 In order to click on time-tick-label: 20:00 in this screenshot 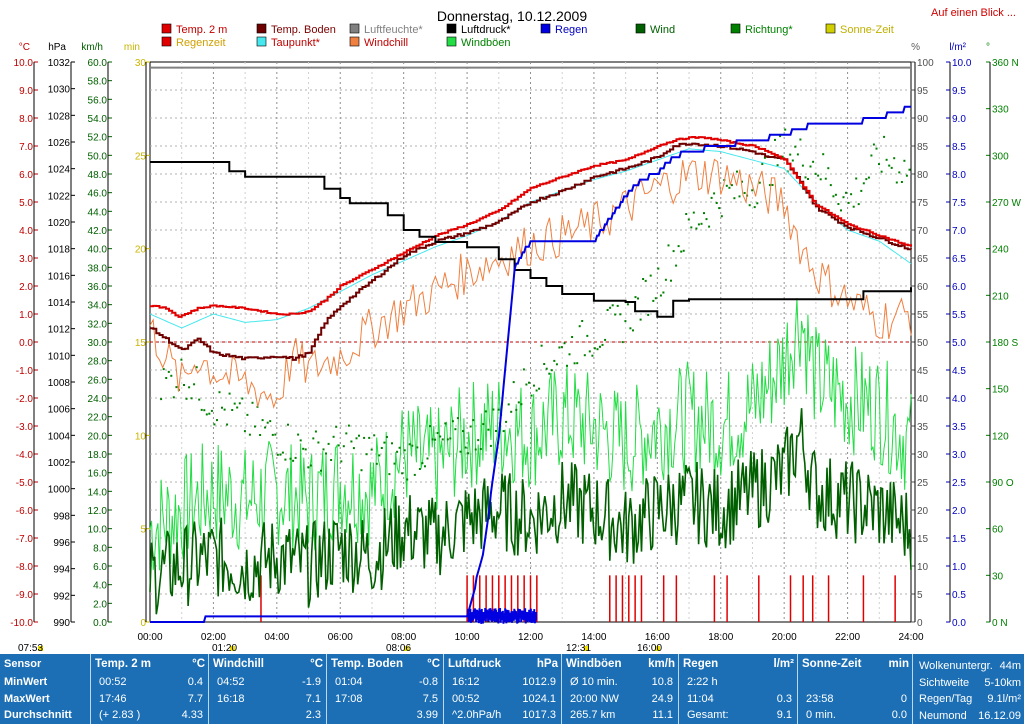, I will do `click(784, 637)`.